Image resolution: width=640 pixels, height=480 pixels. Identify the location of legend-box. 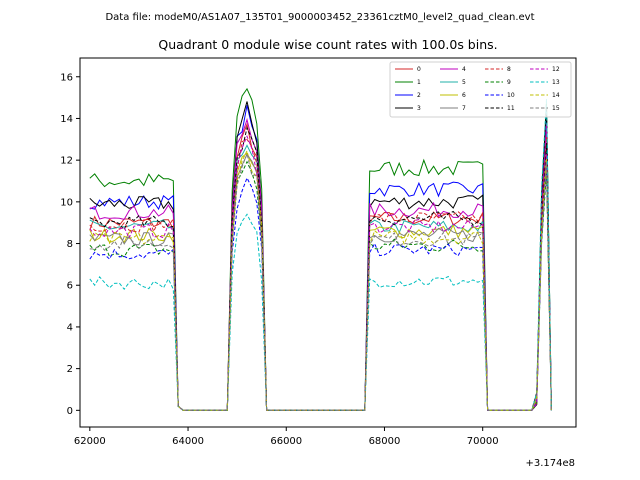
(480, 89).